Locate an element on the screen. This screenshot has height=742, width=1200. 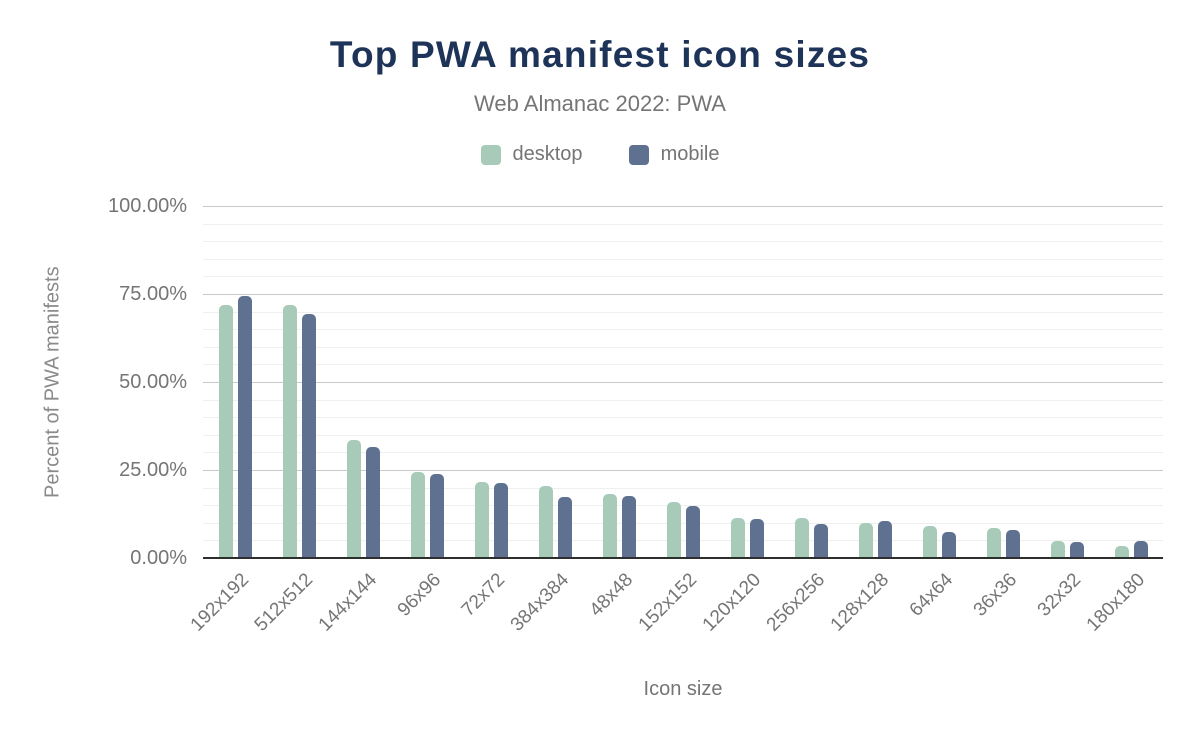
y-tick-label: 25.00% is located at coordinates (153, 470).